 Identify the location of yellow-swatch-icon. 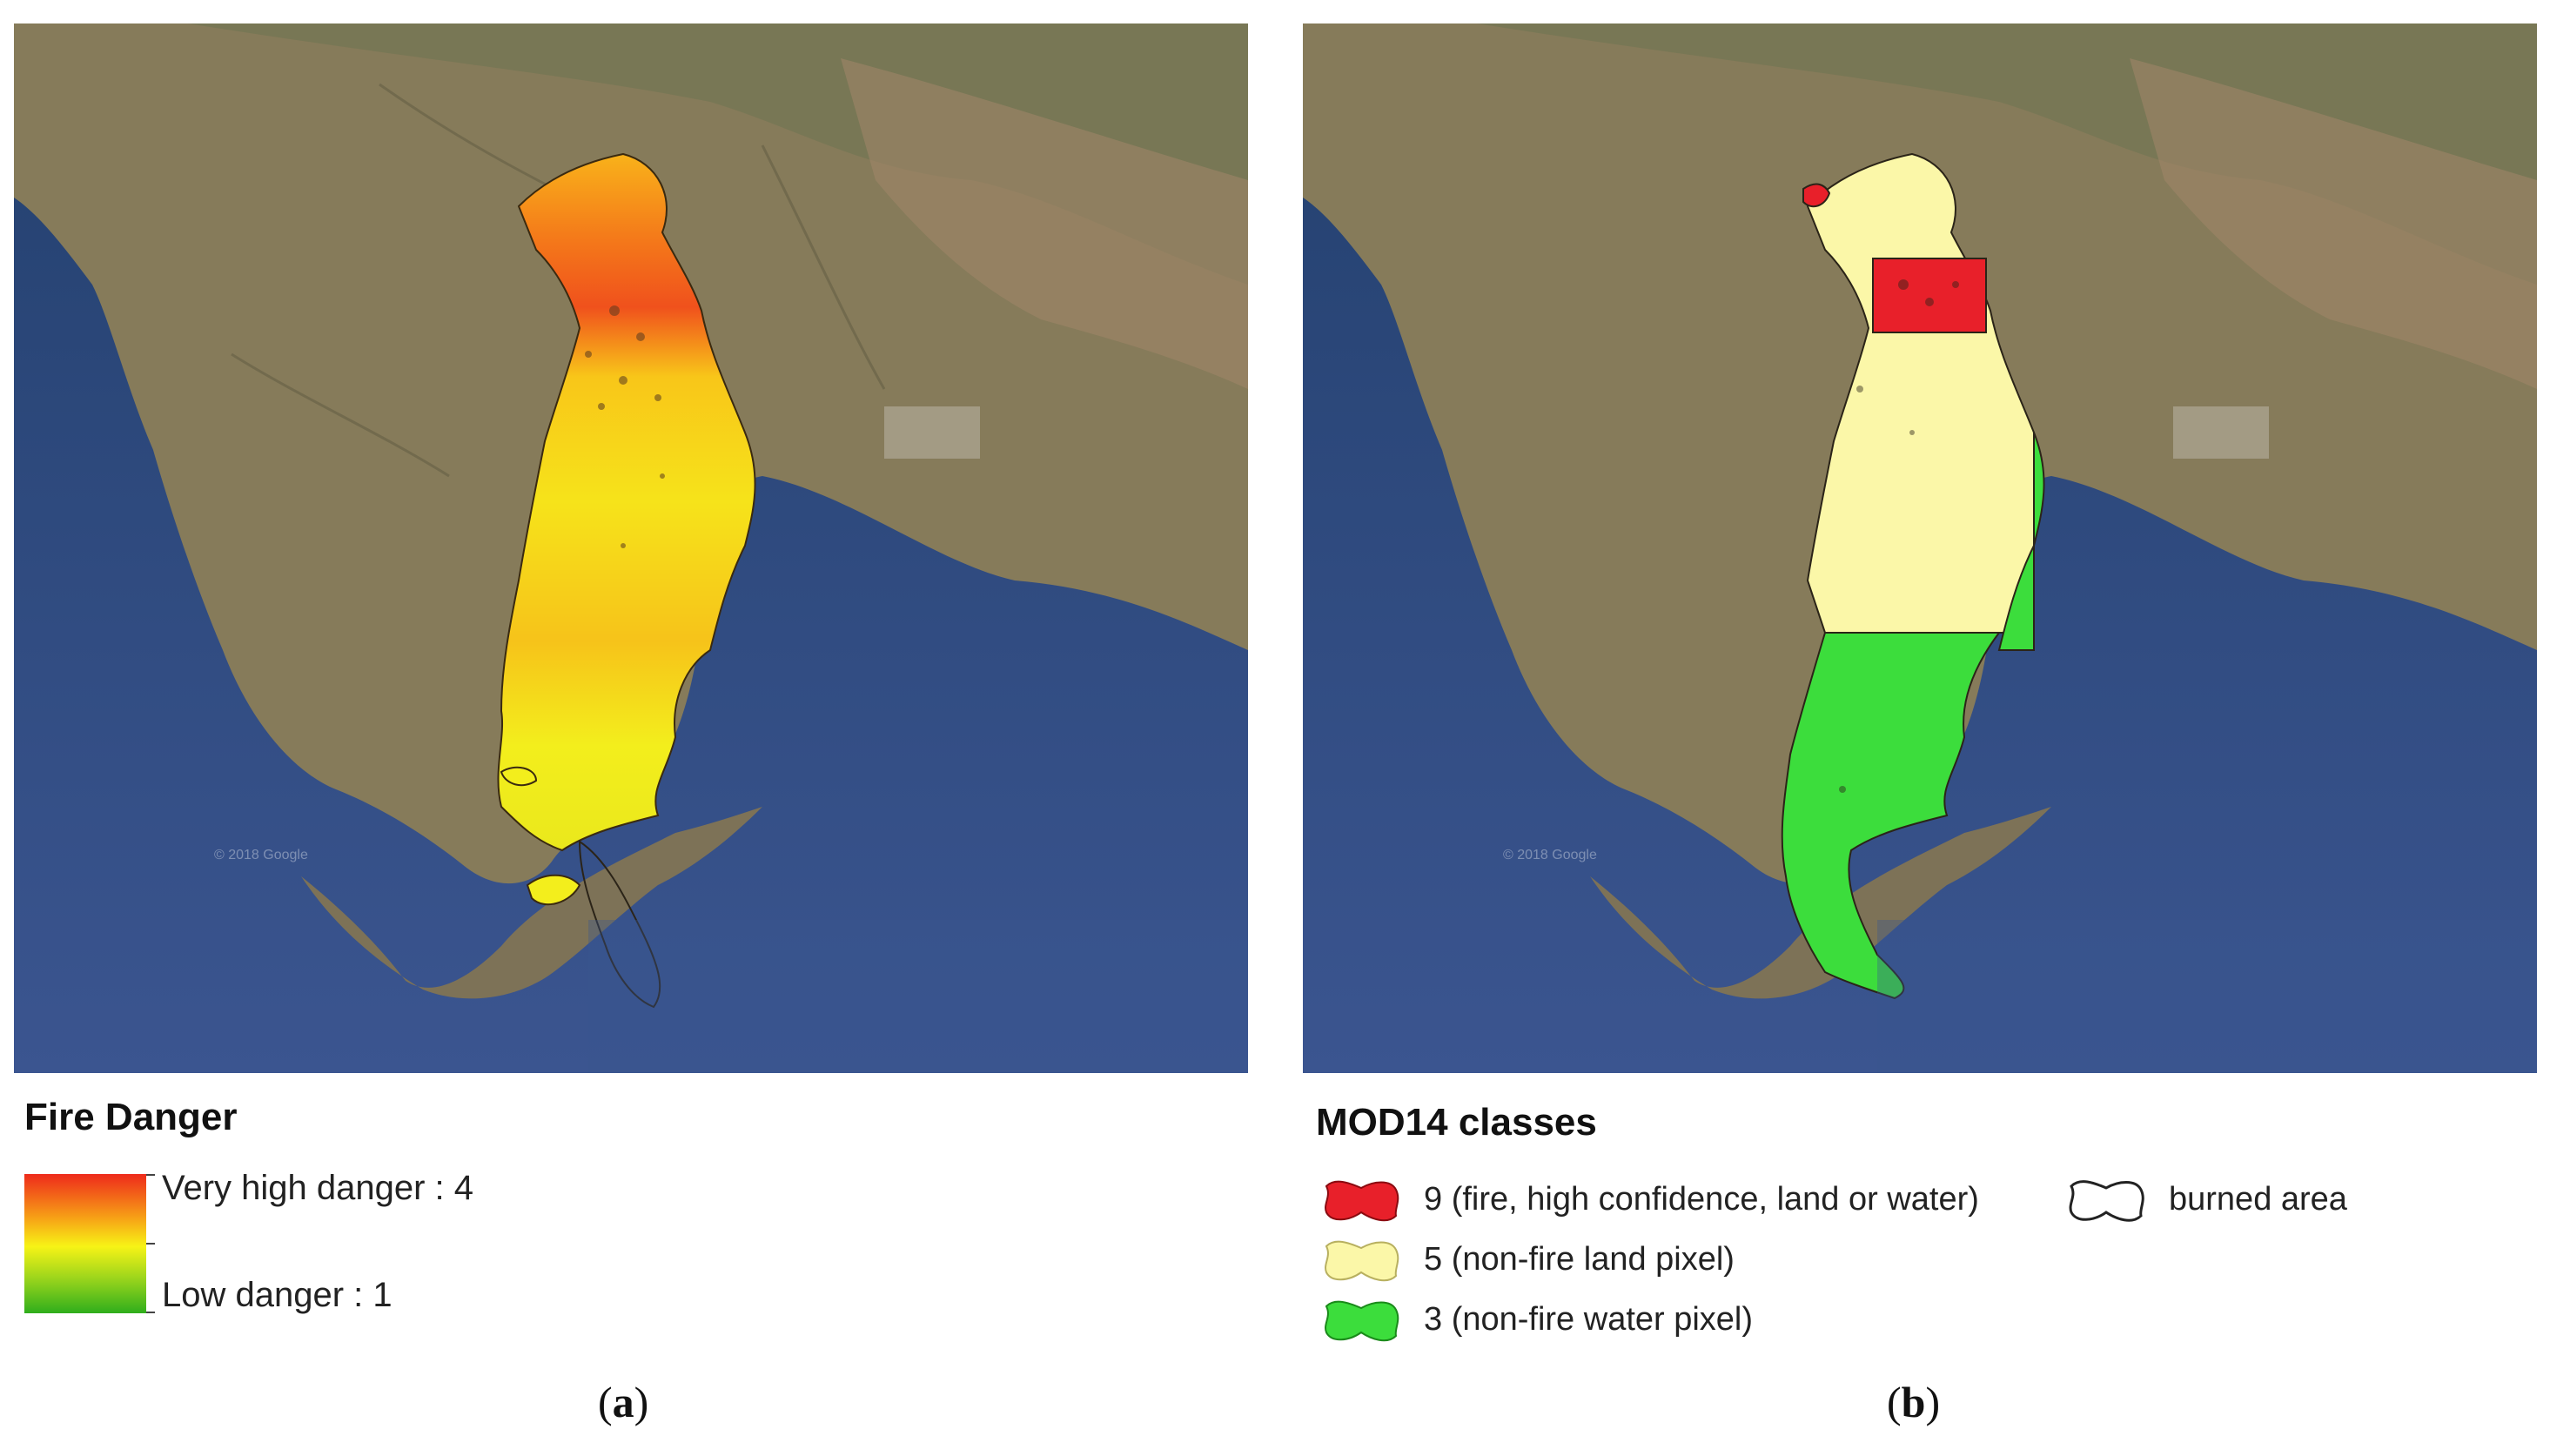
(1362, 1261).